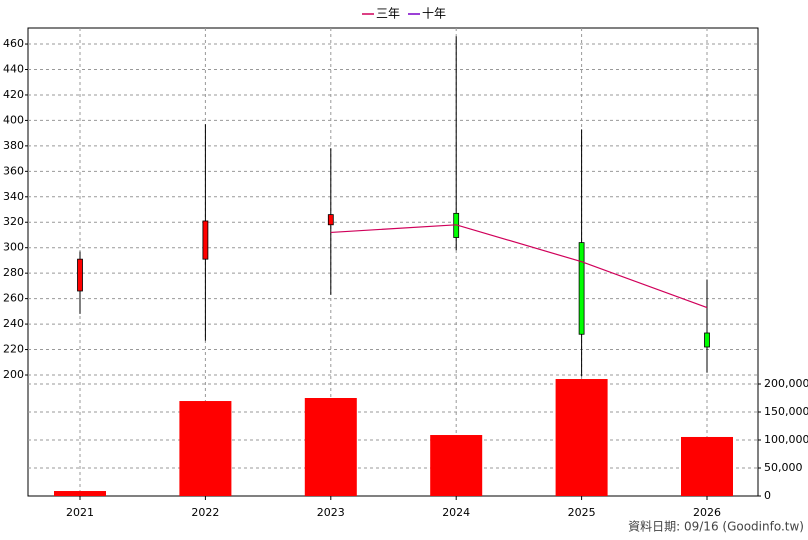 The height and width of the screenshot is (540, 808). What do you see at coordinates (13, 298) in the screenshot?
I see `y-tick-label: 260` at bounding box center [13, 298].